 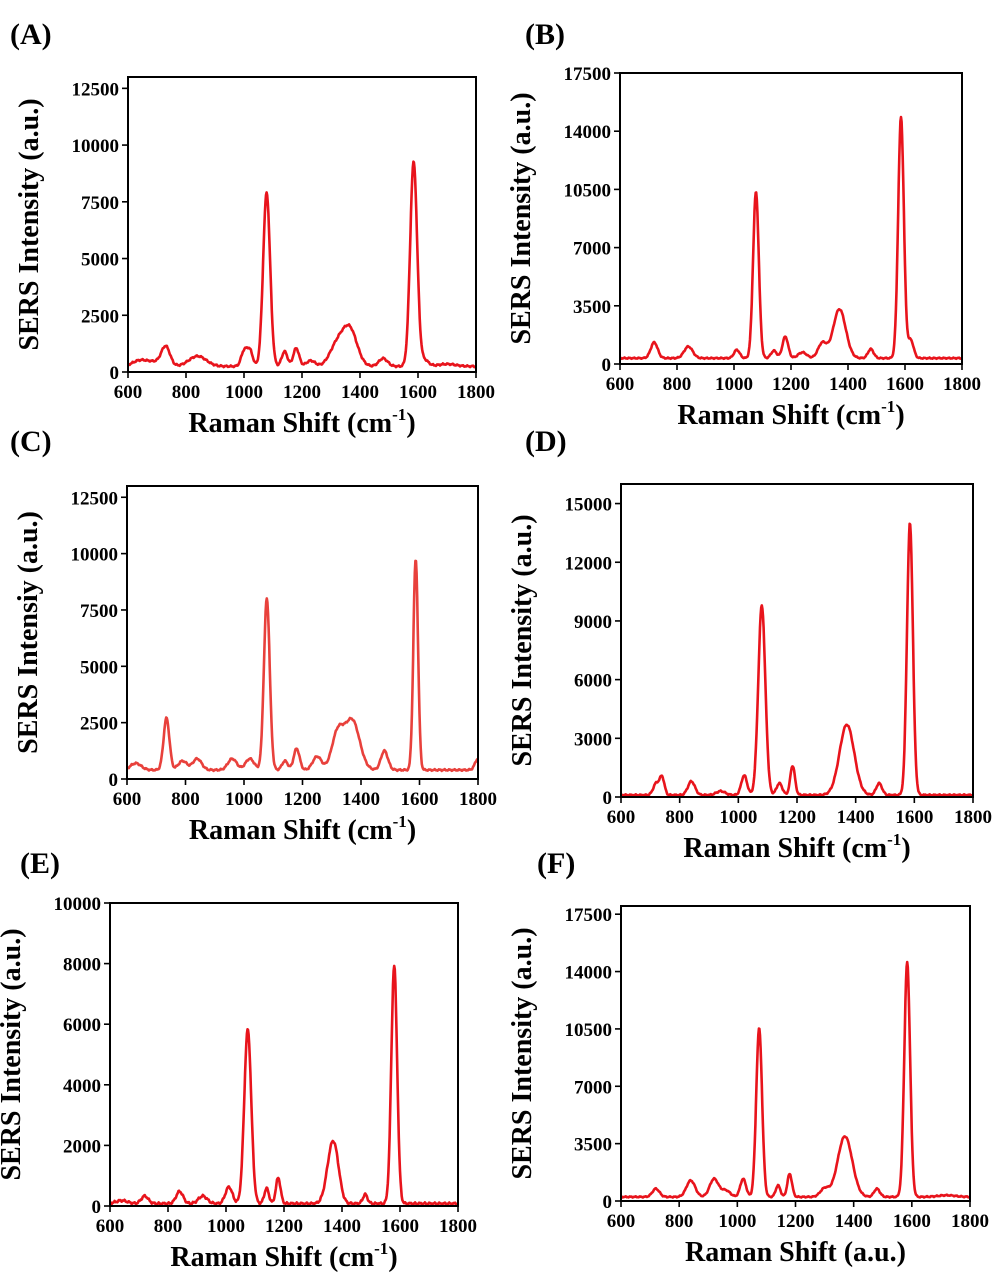 What do you see at coordinates (28, 632) in the screenshot?
I see `y-axis-title: SERS Intensiy (a.u.)` at bounding box center [28, 632].